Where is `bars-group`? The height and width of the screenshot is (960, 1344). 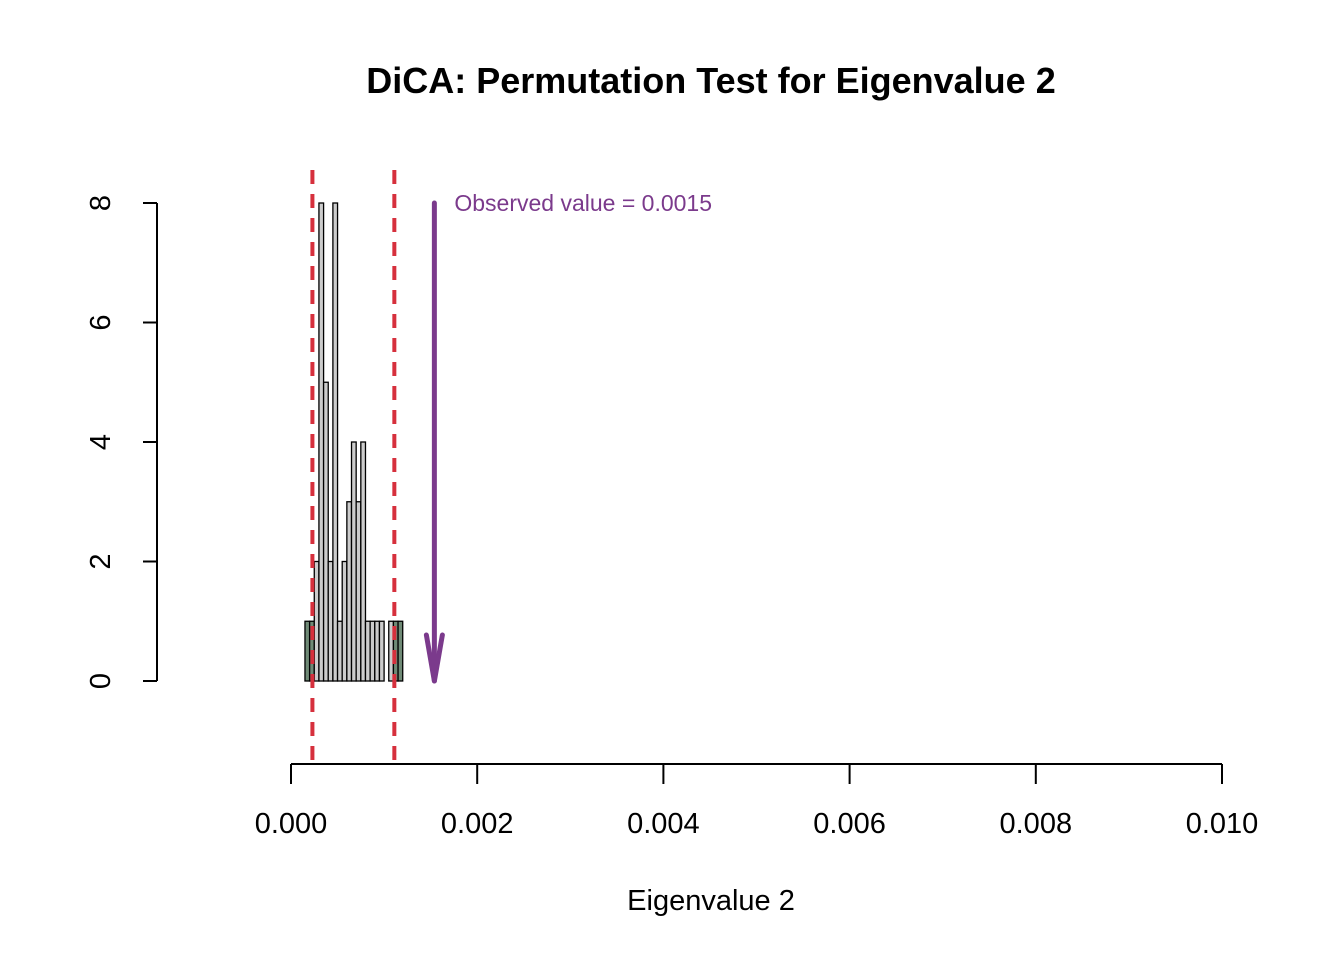 bars-group is located at coordinates (354, 442).